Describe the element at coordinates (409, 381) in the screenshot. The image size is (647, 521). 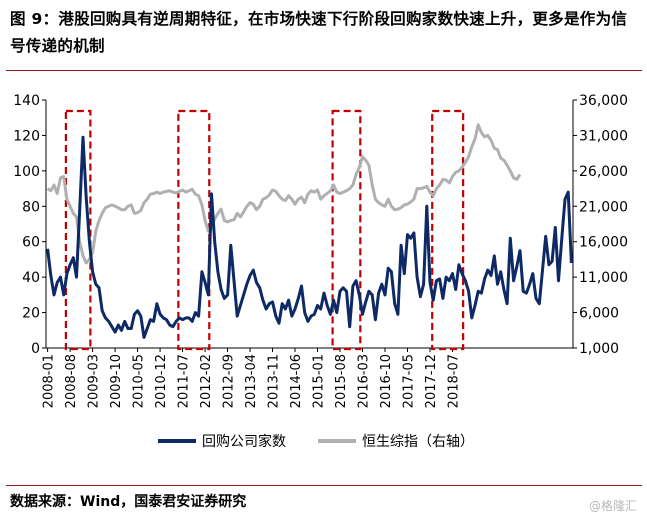
I see `x-axis-tick-label: 2017-05` at that location.